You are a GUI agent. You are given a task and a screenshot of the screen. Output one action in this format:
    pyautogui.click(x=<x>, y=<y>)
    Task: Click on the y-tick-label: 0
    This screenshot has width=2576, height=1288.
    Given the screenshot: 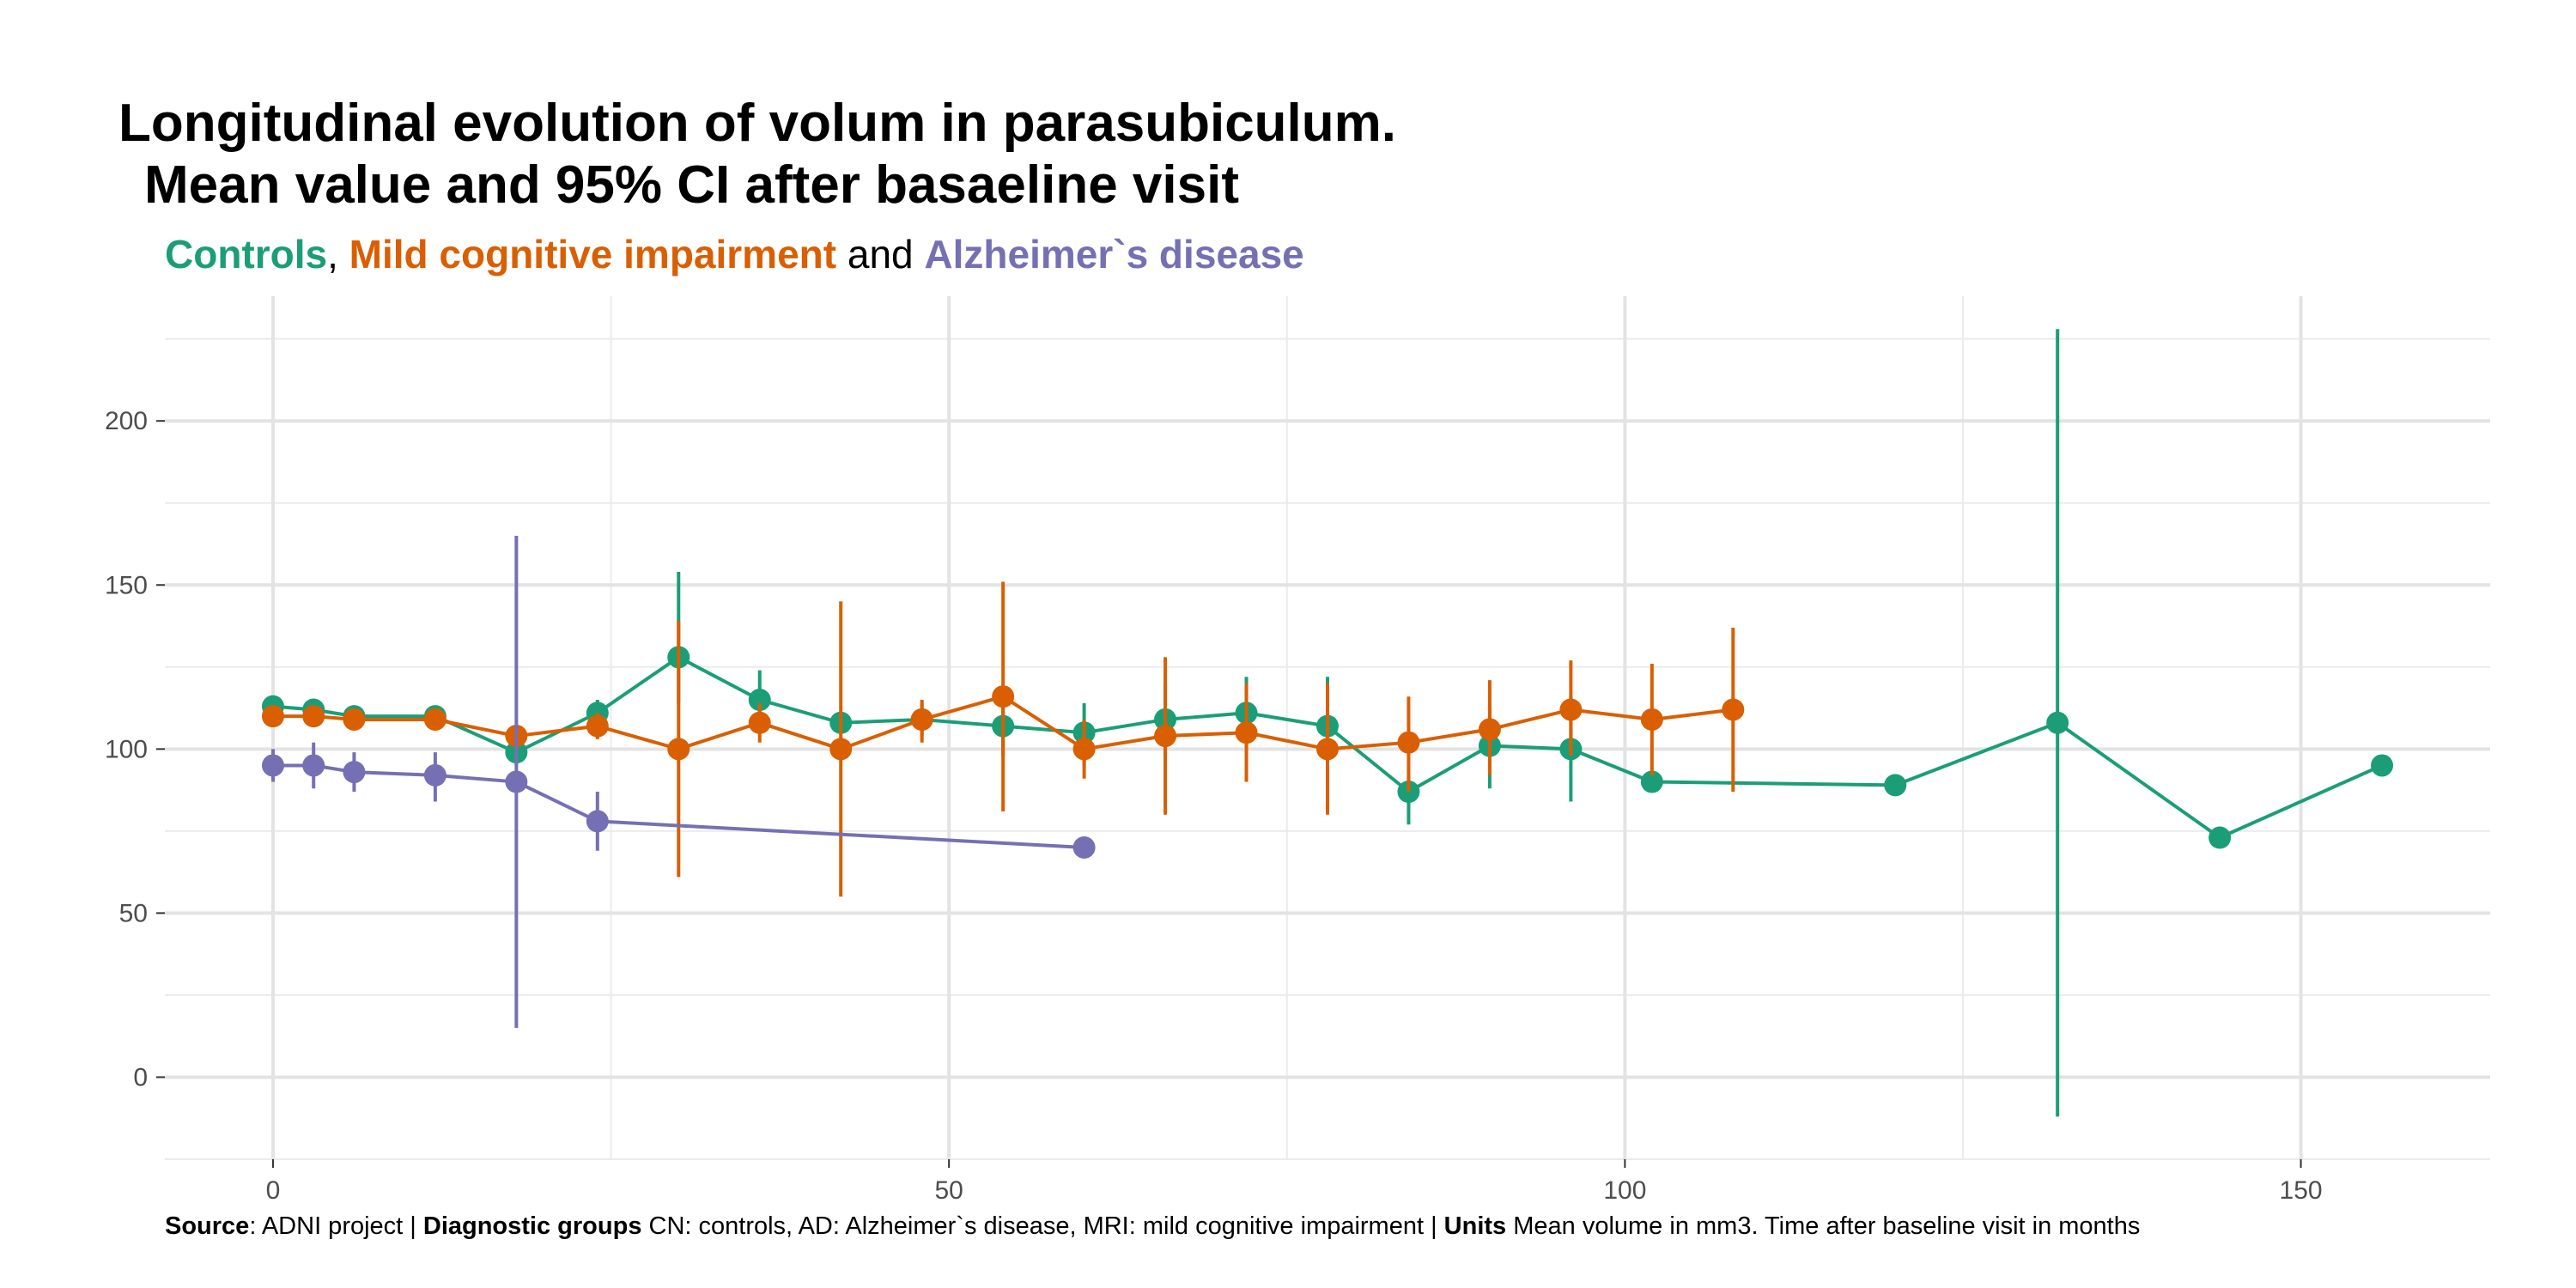 What is the action you would take?
    pyautogui.click(x=140, y=1077)
    